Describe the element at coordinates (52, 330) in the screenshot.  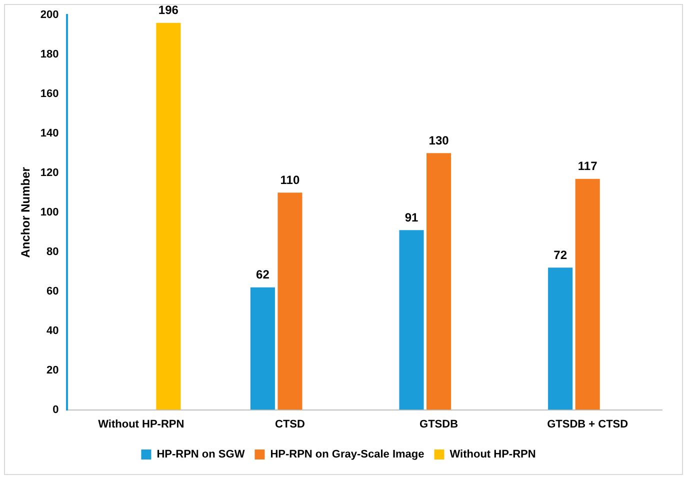
I see `y-tick-label: 40` at that location.